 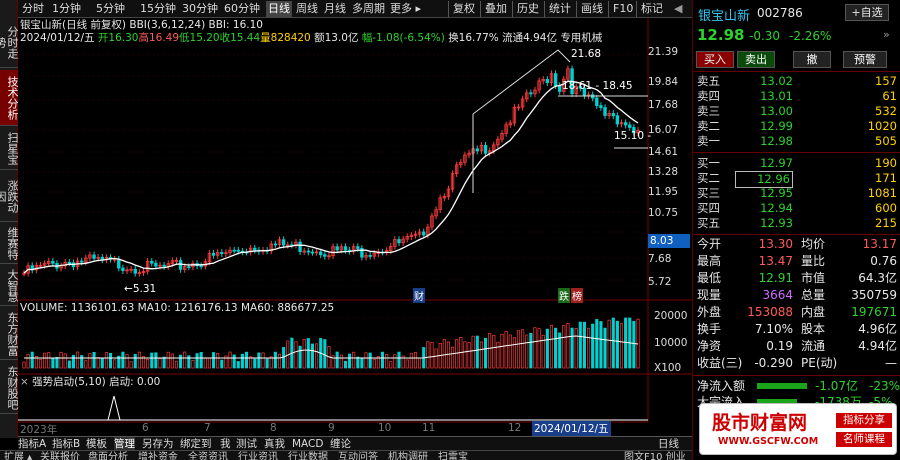 I want to click on tab-template: 模板, so click(x=96, y=444).